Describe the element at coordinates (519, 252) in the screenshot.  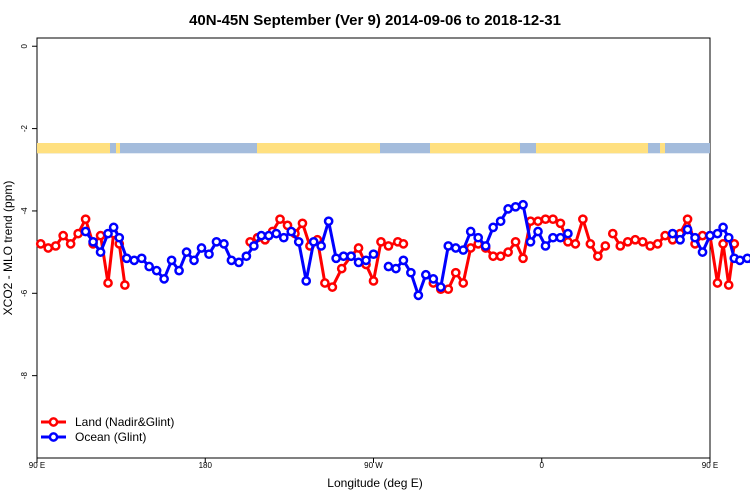
I see `series-line` at that location.